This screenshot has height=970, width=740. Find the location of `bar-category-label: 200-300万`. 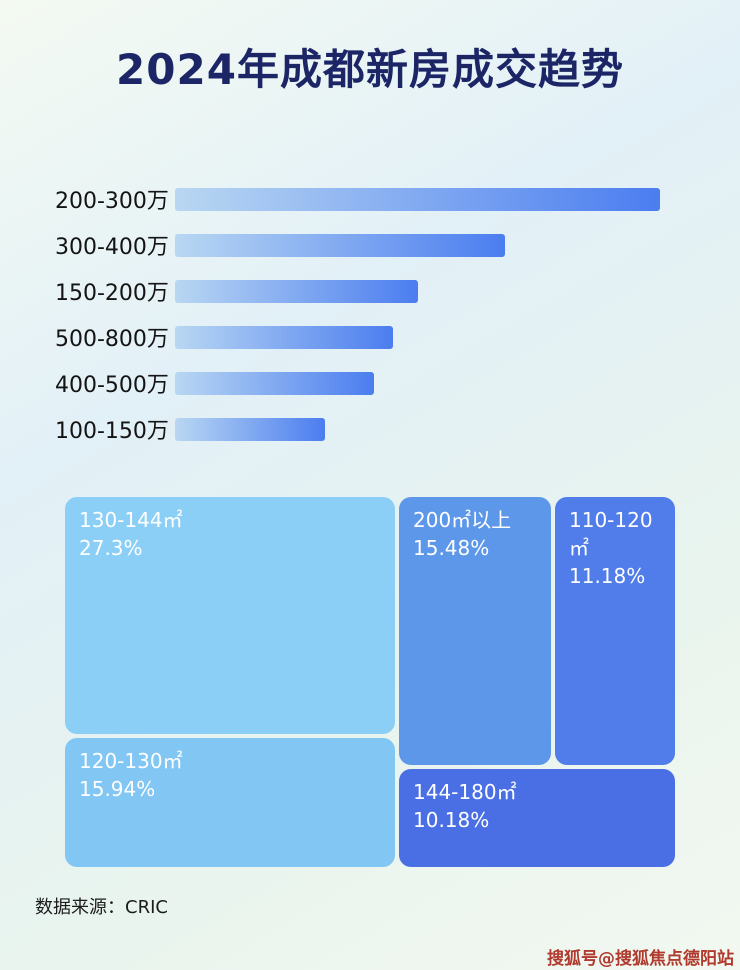

bar-category-label: 200-300万 is located at coordinates (112, 201).